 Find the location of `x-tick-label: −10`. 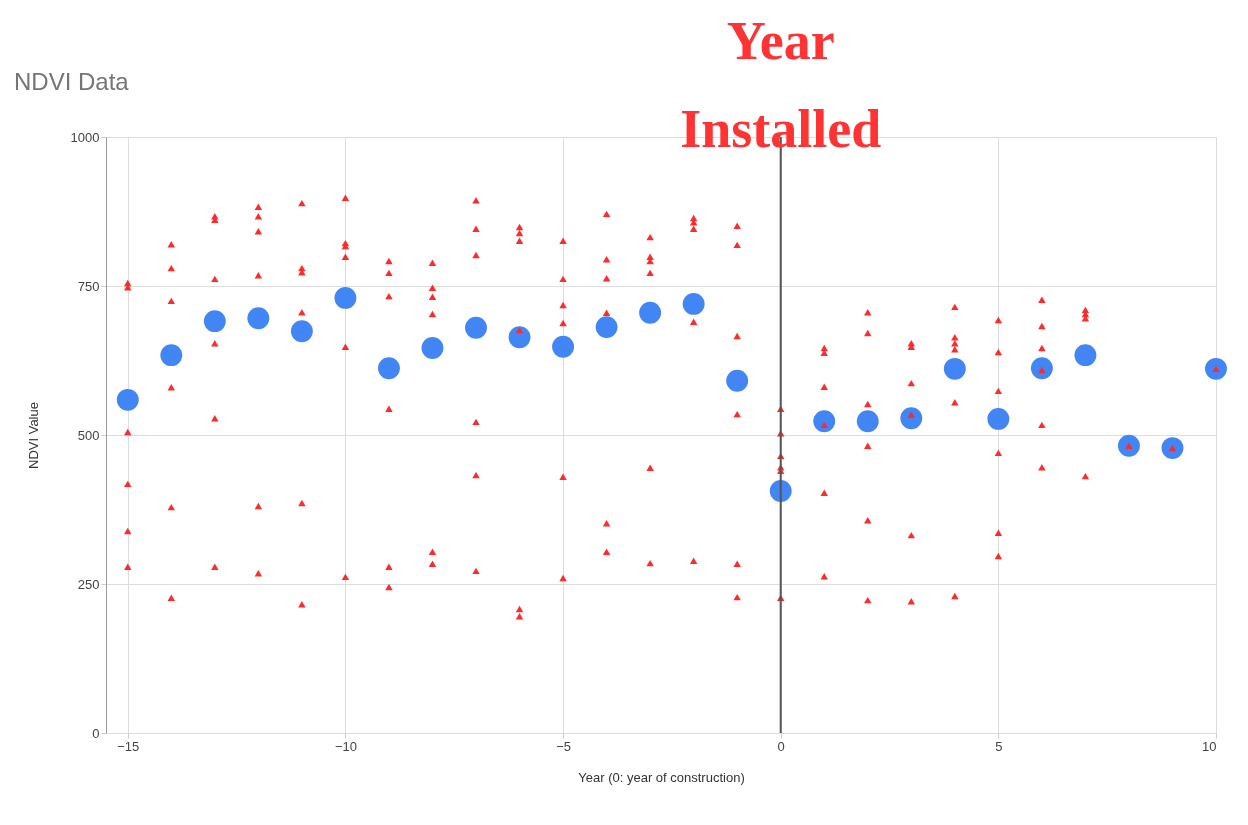

x-tick-label: −10 is located at coordinates (345, 746).